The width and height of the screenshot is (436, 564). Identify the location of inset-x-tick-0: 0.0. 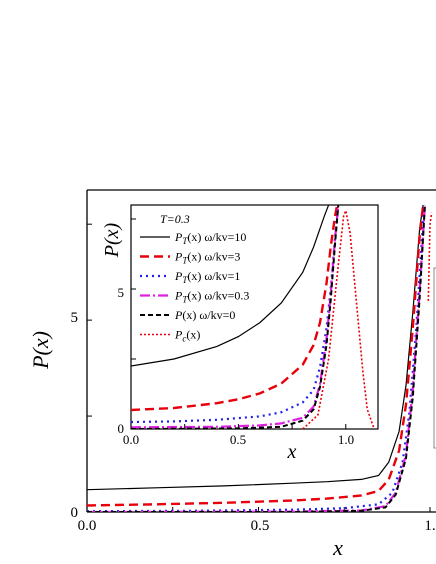
(131, 439).